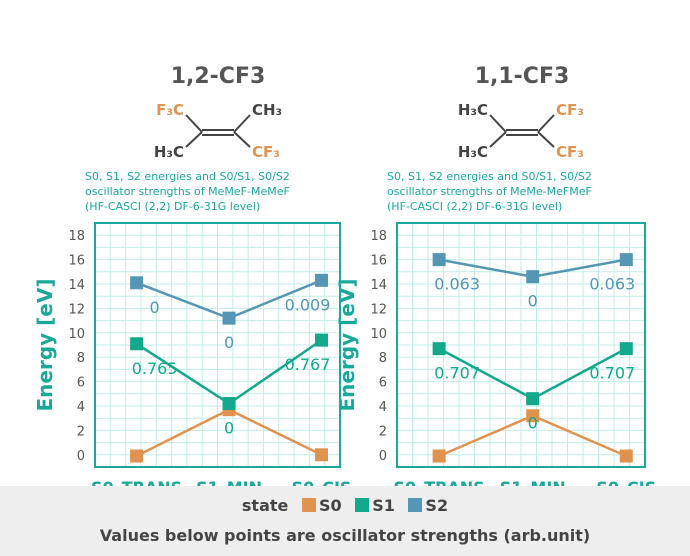  What do you see at coordinates (308, 505) in the screenshot?
I see `legend-swatch-s0` at bounding box center [308, 505].